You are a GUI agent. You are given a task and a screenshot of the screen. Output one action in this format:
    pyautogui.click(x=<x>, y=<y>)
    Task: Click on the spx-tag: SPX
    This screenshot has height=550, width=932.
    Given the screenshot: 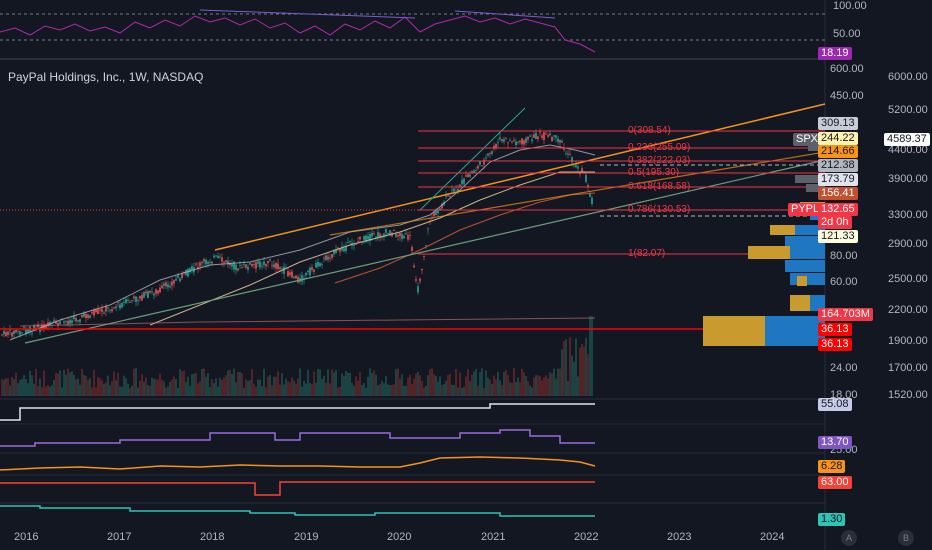 What is the action you would take?
    pyautogui.click(x=807, y=139)
    